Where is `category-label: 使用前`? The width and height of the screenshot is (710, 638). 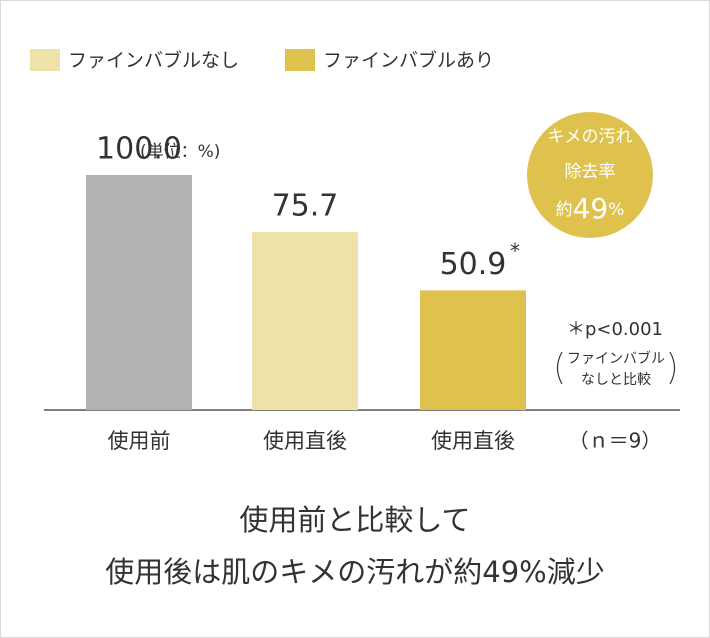 category-label: 使用前 is located at coordinates (139, 441).